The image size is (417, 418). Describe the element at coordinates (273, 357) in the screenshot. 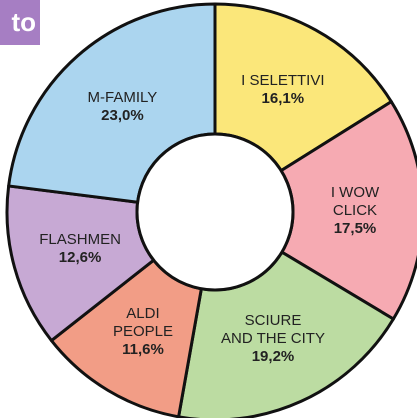

I see `value-label: 19,2%` at that location.